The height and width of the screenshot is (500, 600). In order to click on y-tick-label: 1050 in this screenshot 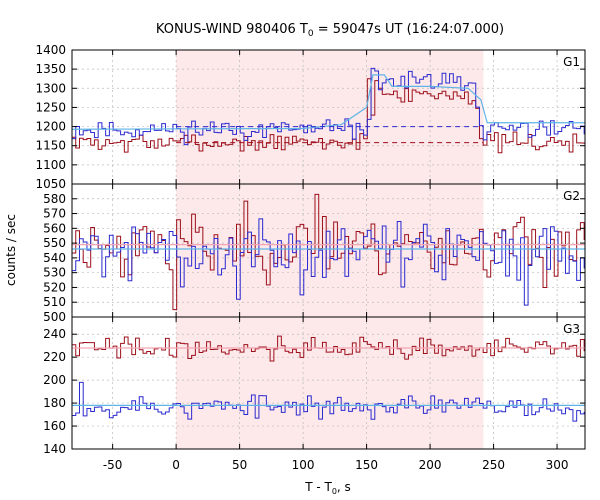, I will do `click(50, 184)`.